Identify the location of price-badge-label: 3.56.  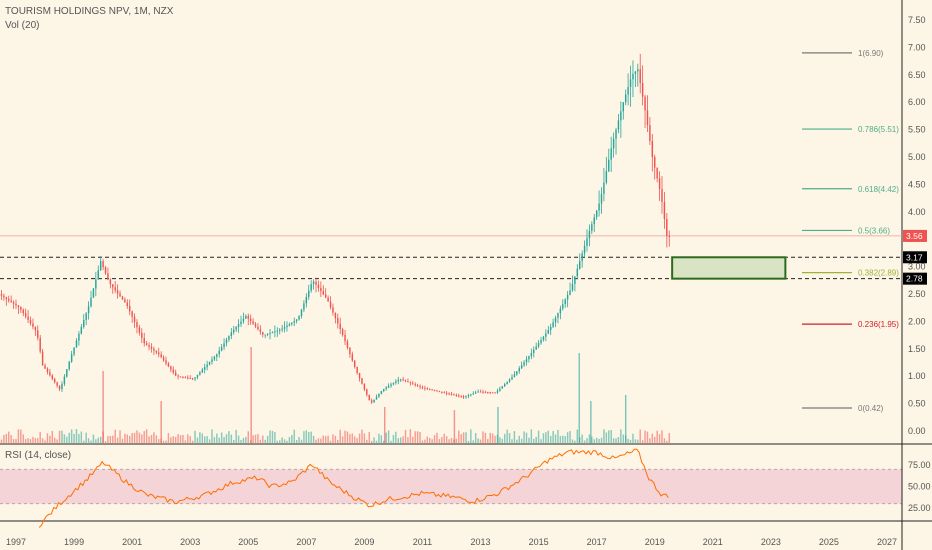
(914, 236).